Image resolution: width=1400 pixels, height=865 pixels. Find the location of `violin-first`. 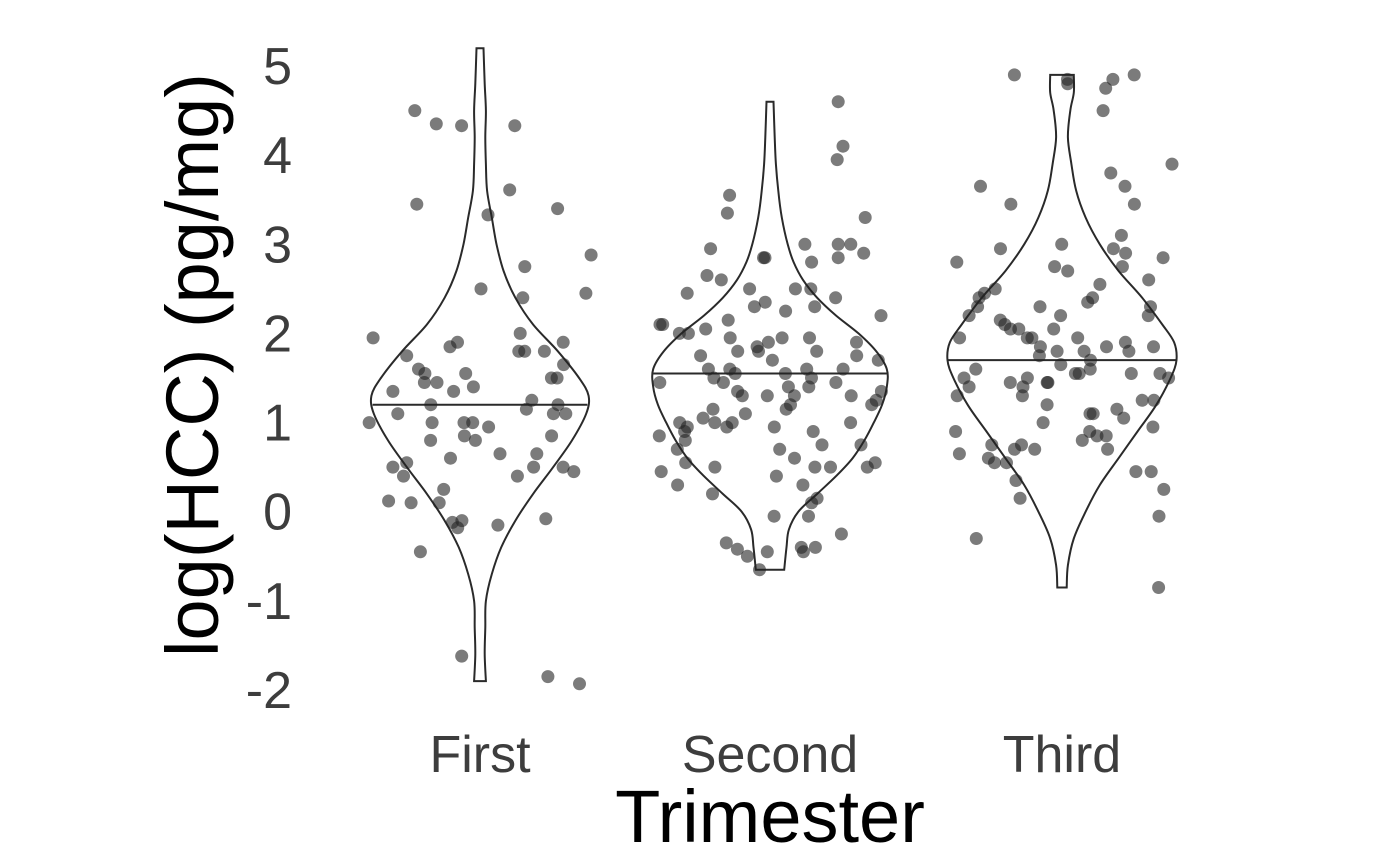

violin-first is located at coordinates (480, 365).